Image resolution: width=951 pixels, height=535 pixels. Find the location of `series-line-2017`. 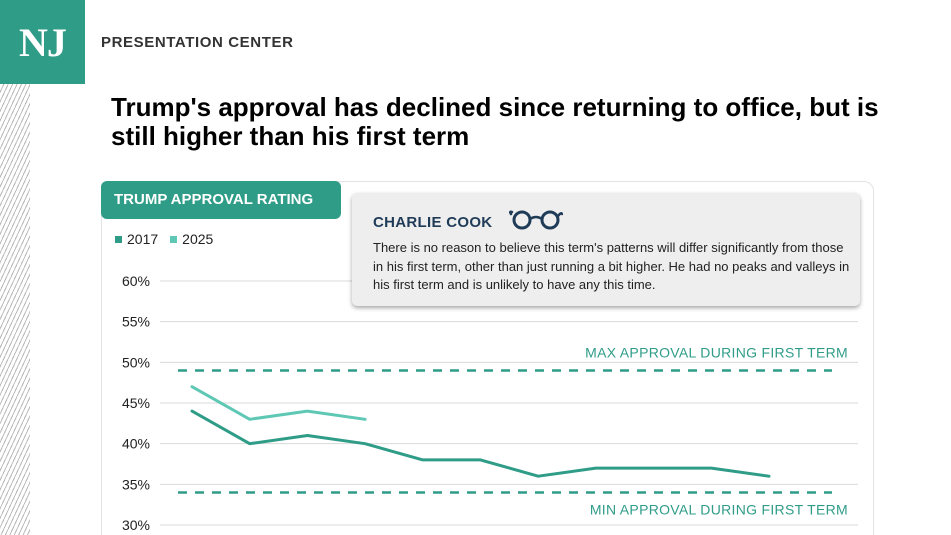

series-line-2017 is located at coordinates (480, 443).